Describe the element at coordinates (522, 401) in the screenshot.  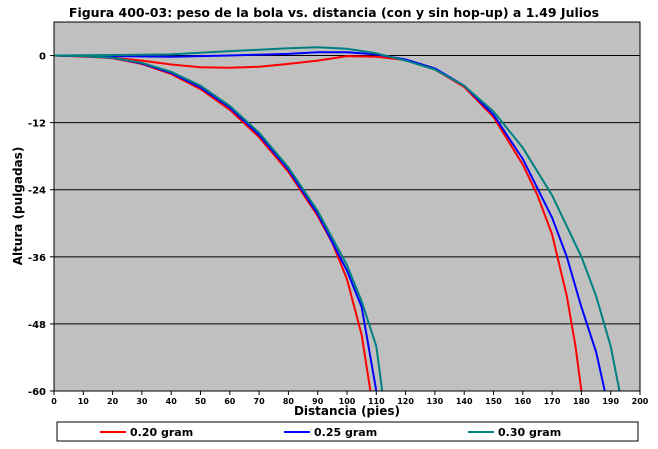
I see `x-tick-label: 160` at that location.